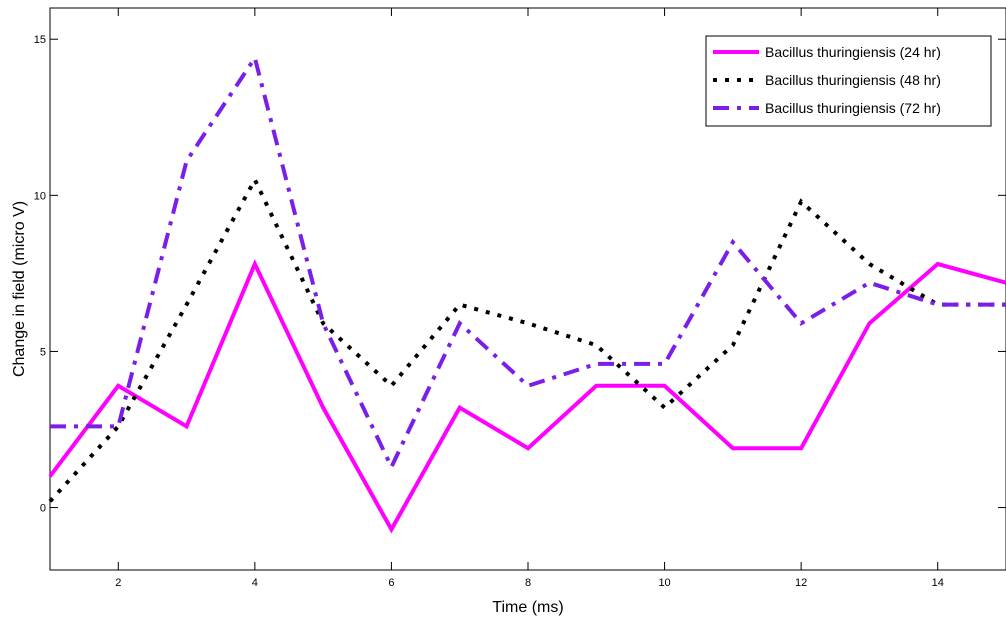 This screenshot has width=1006, height=620. Describe the element at coordinates (118, 583) in the screenshot. I see `x-tick-label: 2` at that location.